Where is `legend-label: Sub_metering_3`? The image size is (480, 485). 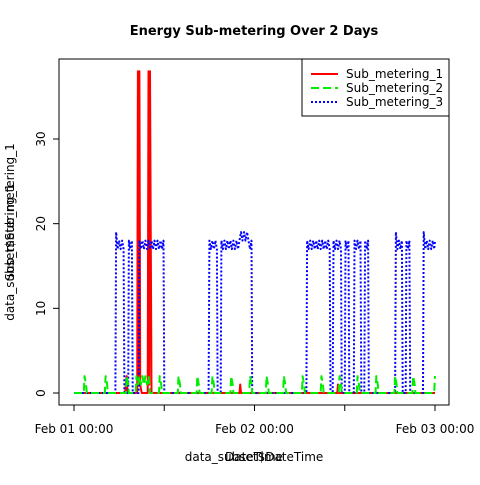
legend-label: Sub_metering_3 is located at coordinates (394, 102).